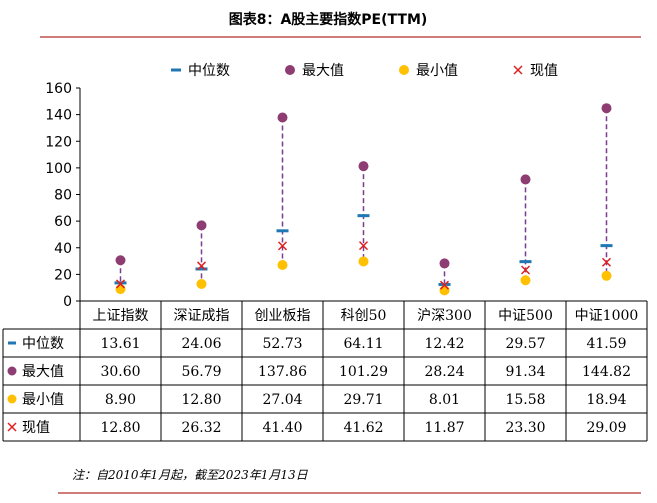  Describe the element at coordinates (202, 316) in the screenshot. I see `category-label: 深证成指` at that location.